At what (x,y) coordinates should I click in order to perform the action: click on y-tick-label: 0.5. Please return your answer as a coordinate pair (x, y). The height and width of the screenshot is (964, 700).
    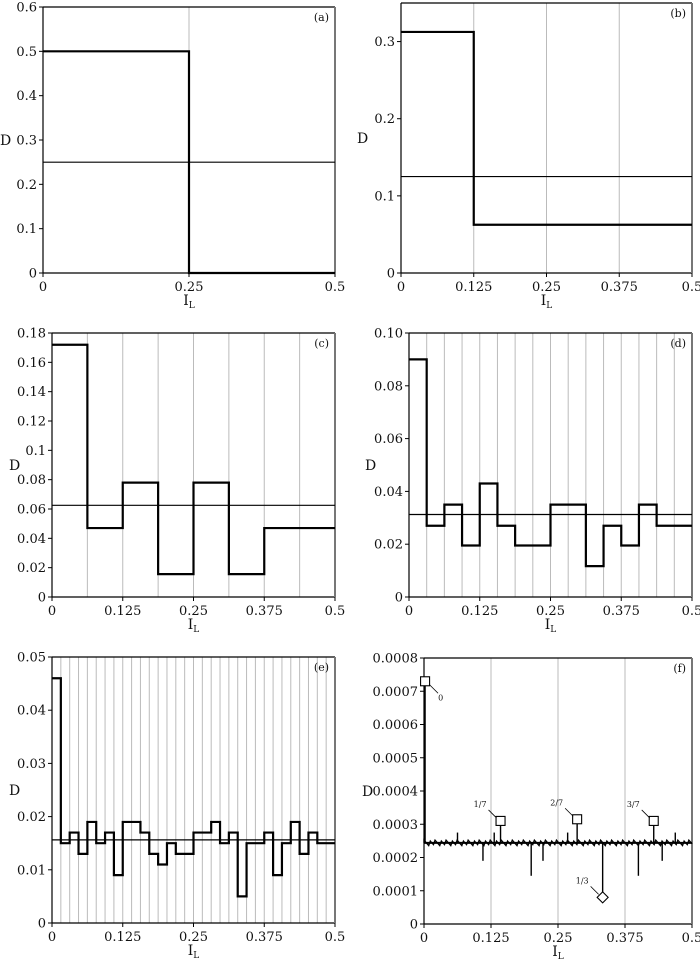
    Looking at the image, I should click on (26, 52).